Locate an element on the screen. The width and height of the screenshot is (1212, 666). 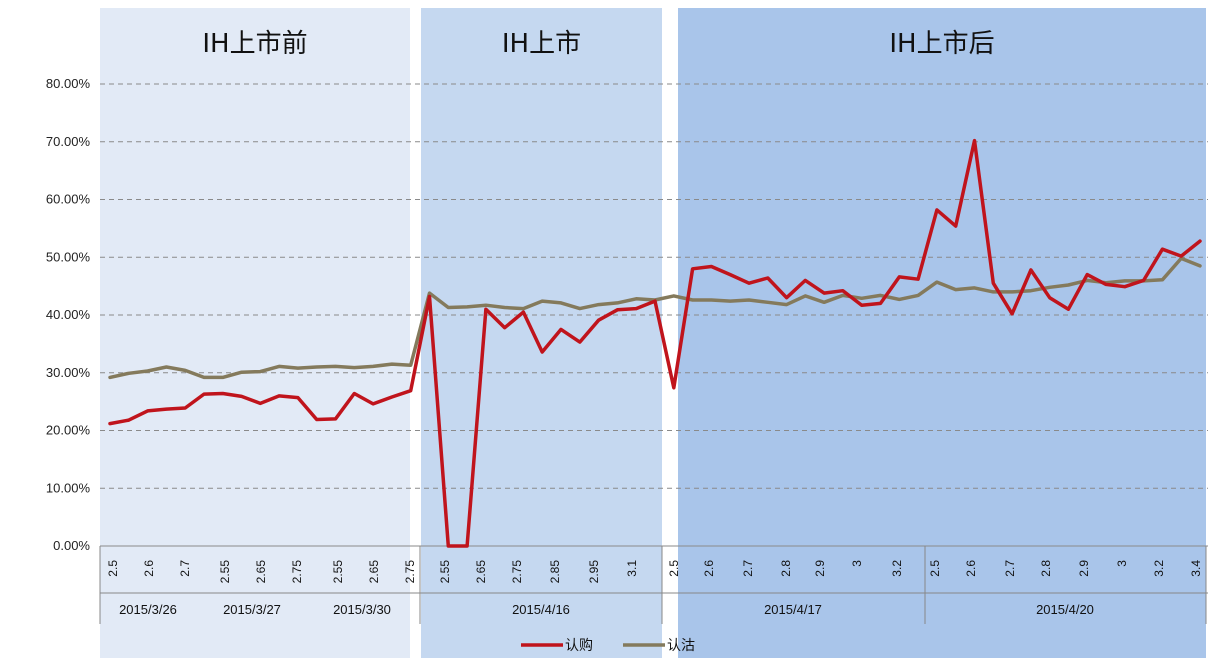
y-tick-label: 80.00% is located at coordinates (68, 83).